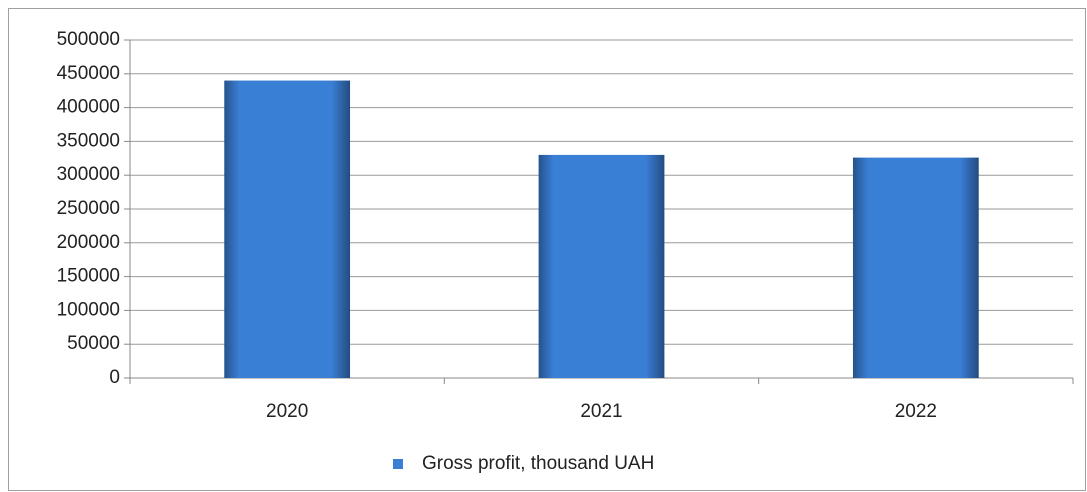 This screenshot has height=492, width=1087. I want to click on x-tick-label: 2020, so click(287, 411).